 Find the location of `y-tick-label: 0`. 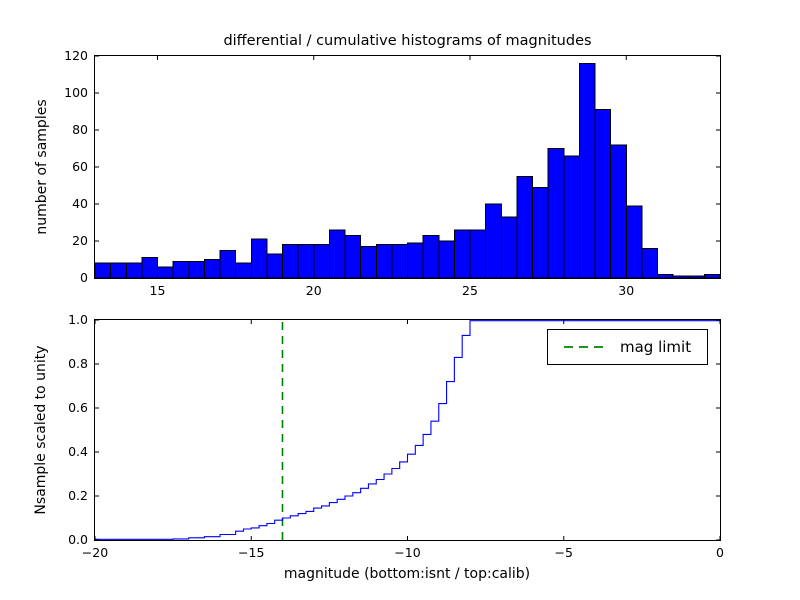

y-tick-label: 0 is located at coordinates (84, 277).